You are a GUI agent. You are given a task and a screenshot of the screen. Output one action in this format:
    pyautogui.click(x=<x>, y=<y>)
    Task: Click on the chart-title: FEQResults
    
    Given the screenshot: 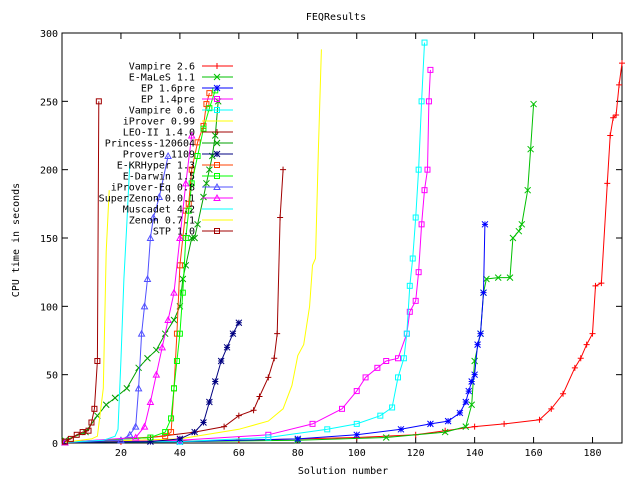 What is the action you would take?
    pyautogui.click(x=336, y=17)
    